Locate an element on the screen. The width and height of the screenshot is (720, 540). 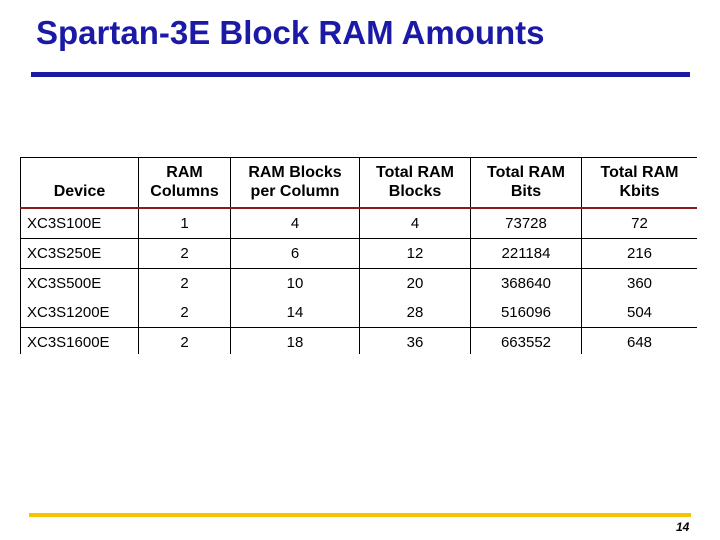
title-divider is located at coordinates (360, 74).